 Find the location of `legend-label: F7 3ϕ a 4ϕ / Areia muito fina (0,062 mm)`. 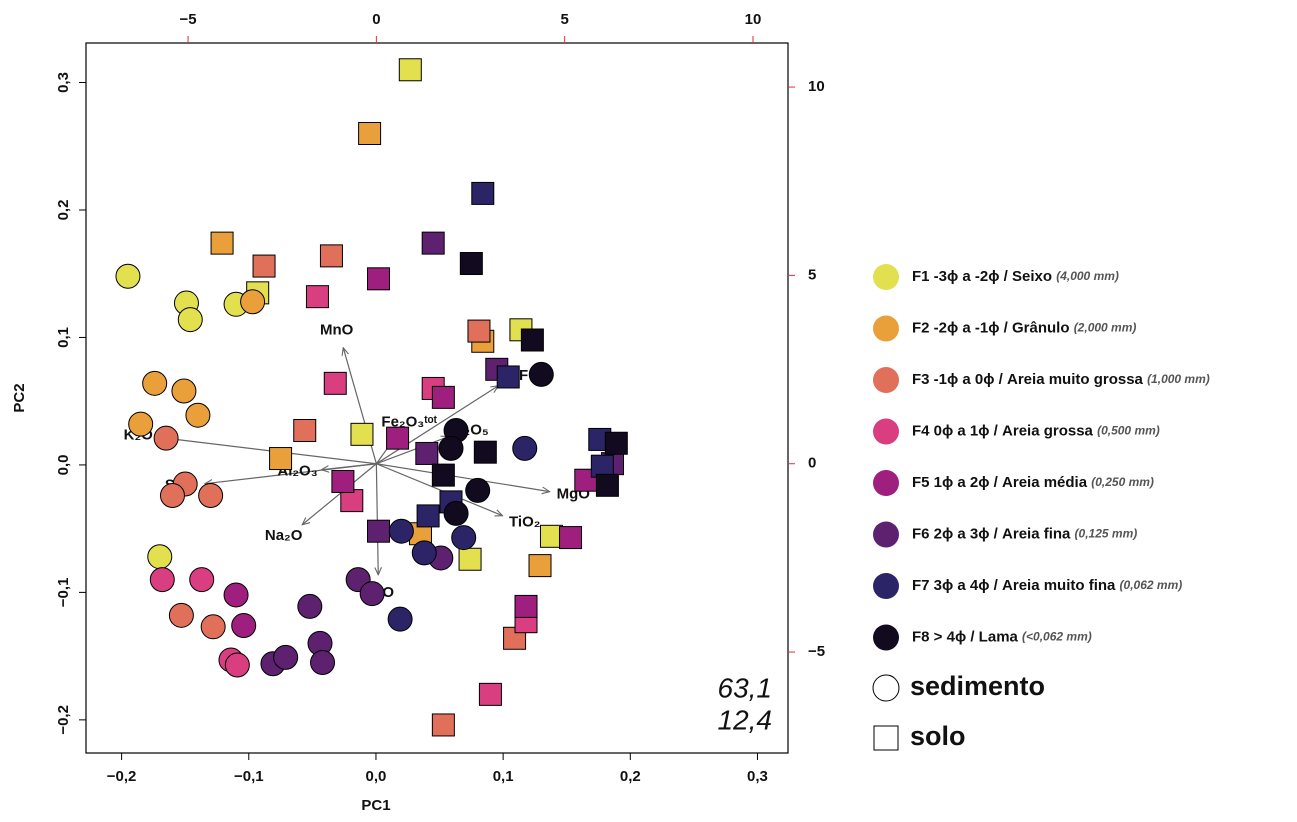

legend-label: F7 3ϕ a 4ϕ / Areia muito fina (0,062 mm) is located at coordinates (1047, 585).